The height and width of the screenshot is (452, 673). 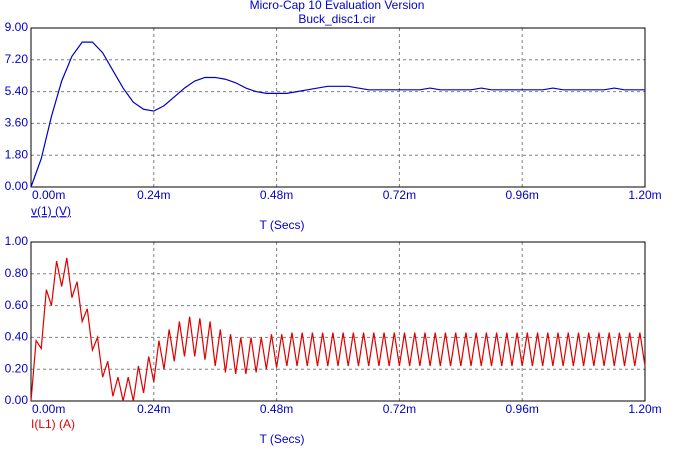 What do you see at coordinates (17, 123) in the screenshot?
I see `y-tick-label: 3.60` at bounding box center [17, 123].